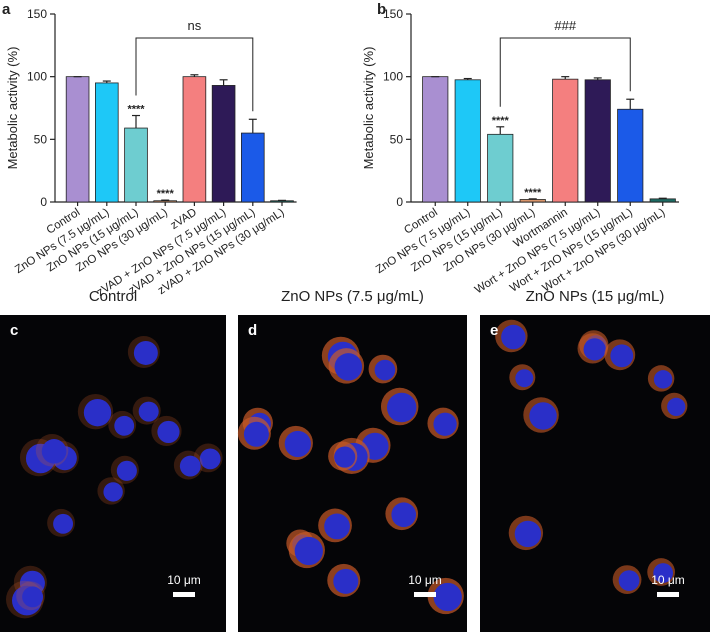  What do you see at coordinates (494, 330) in the screenshot?
I see `panel-label: e` at bounding box center [494, 330].